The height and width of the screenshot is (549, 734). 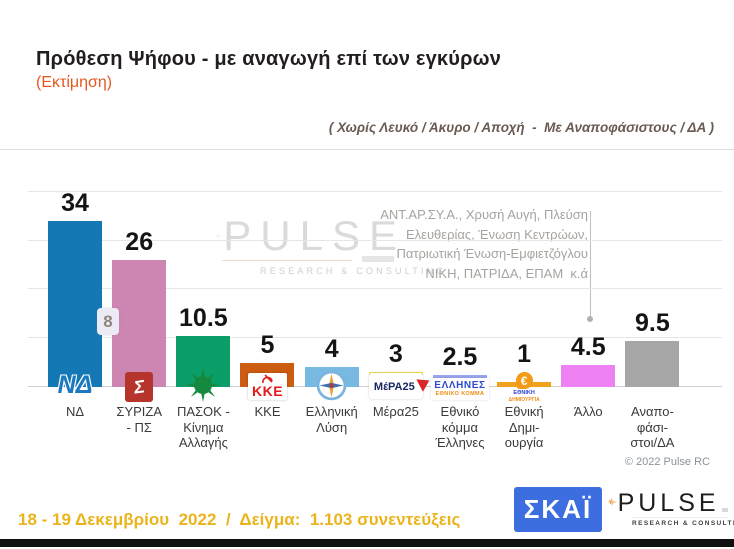 I want to click on category-label: Εθνική Δημι-ουργία, so click(x=524, y=427).